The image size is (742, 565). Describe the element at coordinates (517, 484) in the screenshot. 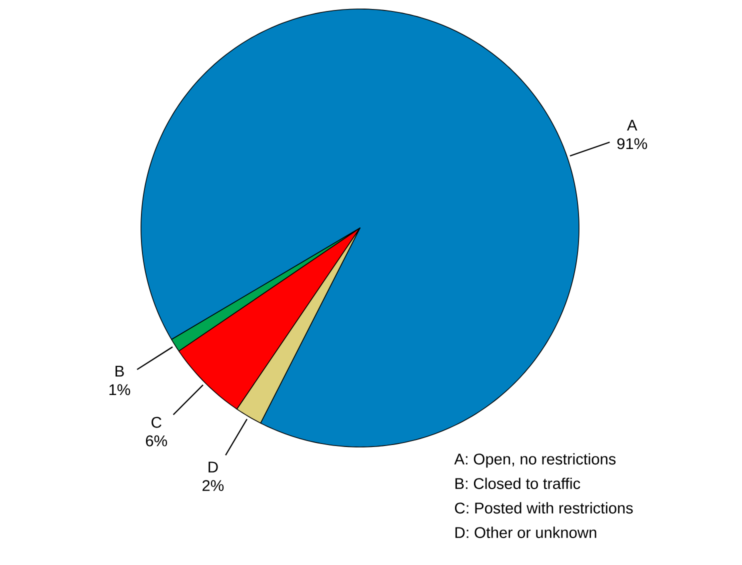

I see `text: B: Closed to traffic` at that location.